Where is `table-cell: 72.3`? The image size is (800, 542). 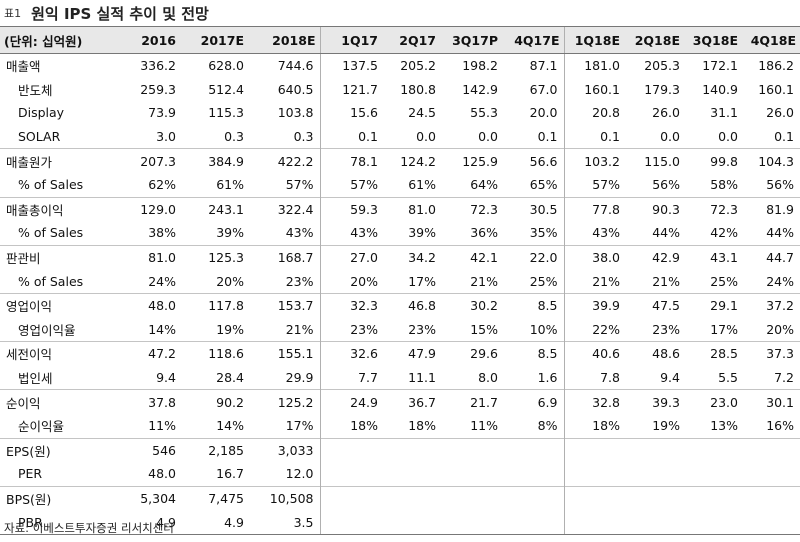 table-cell: 72.3 is located at coordinates (471, 209).